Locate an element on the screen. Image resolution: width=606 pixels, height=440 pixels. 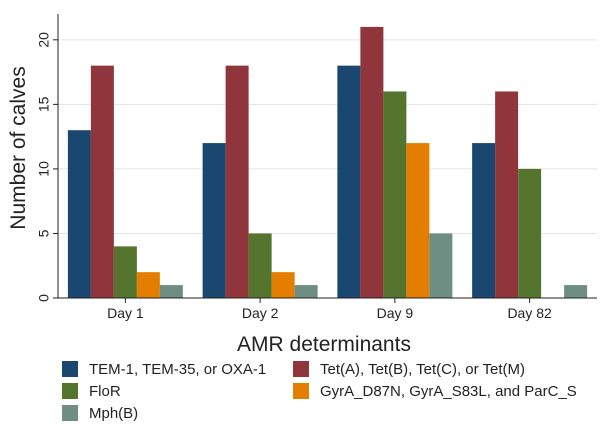
x-axis-title: AMR determinants is located at coordinates (324, 344).